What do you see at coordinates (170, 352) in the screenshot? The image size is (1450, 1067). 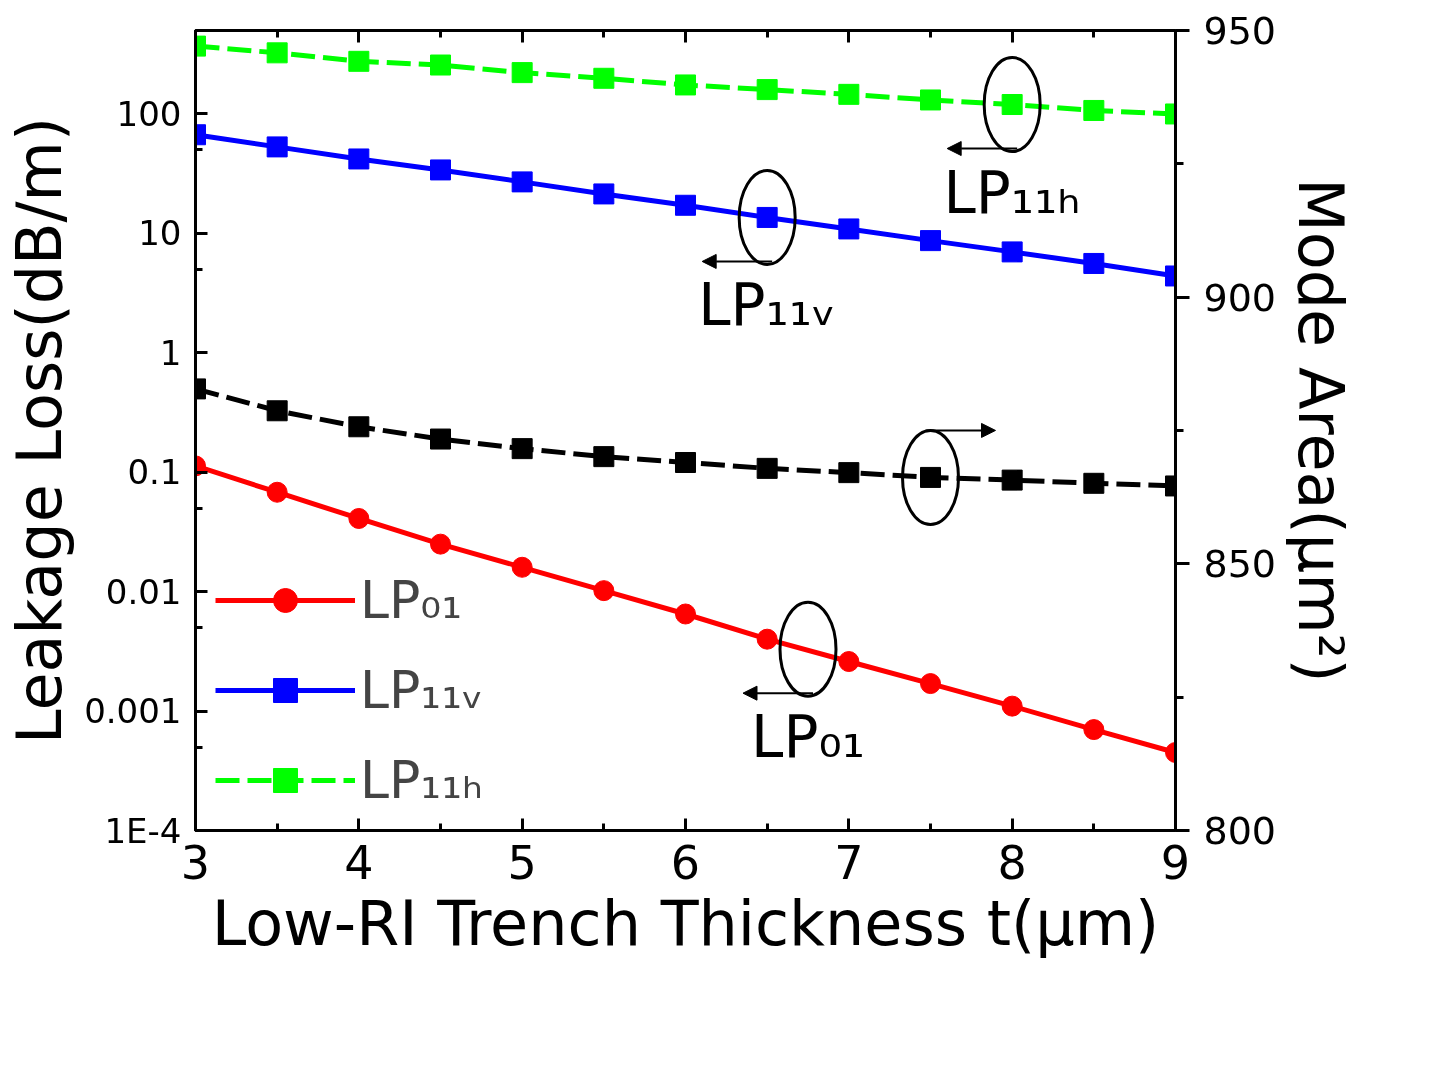 I see `y-tick-label: 1` at bounding box center [170, 352].